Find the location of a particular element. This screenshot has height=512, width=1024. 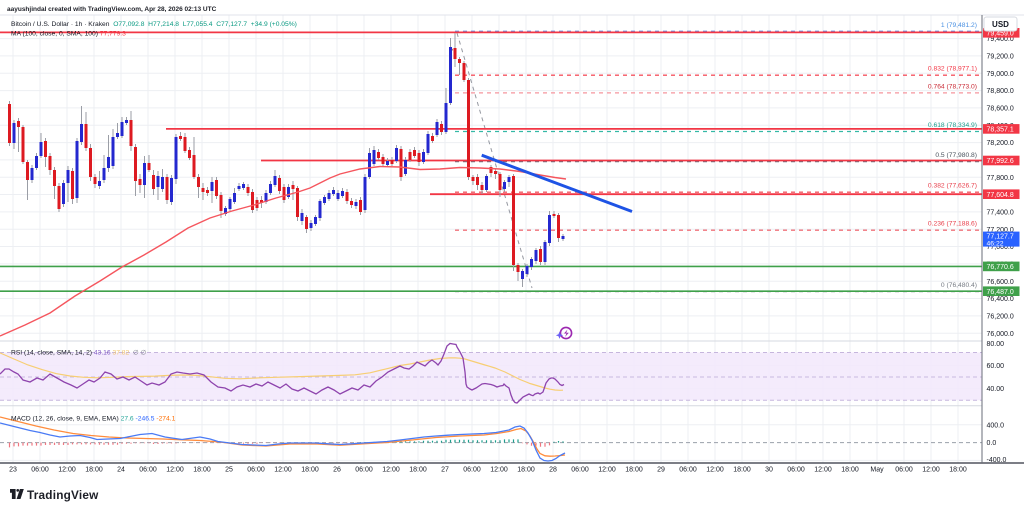

svg-text: 46:22 is located at coordinates (995, 244).